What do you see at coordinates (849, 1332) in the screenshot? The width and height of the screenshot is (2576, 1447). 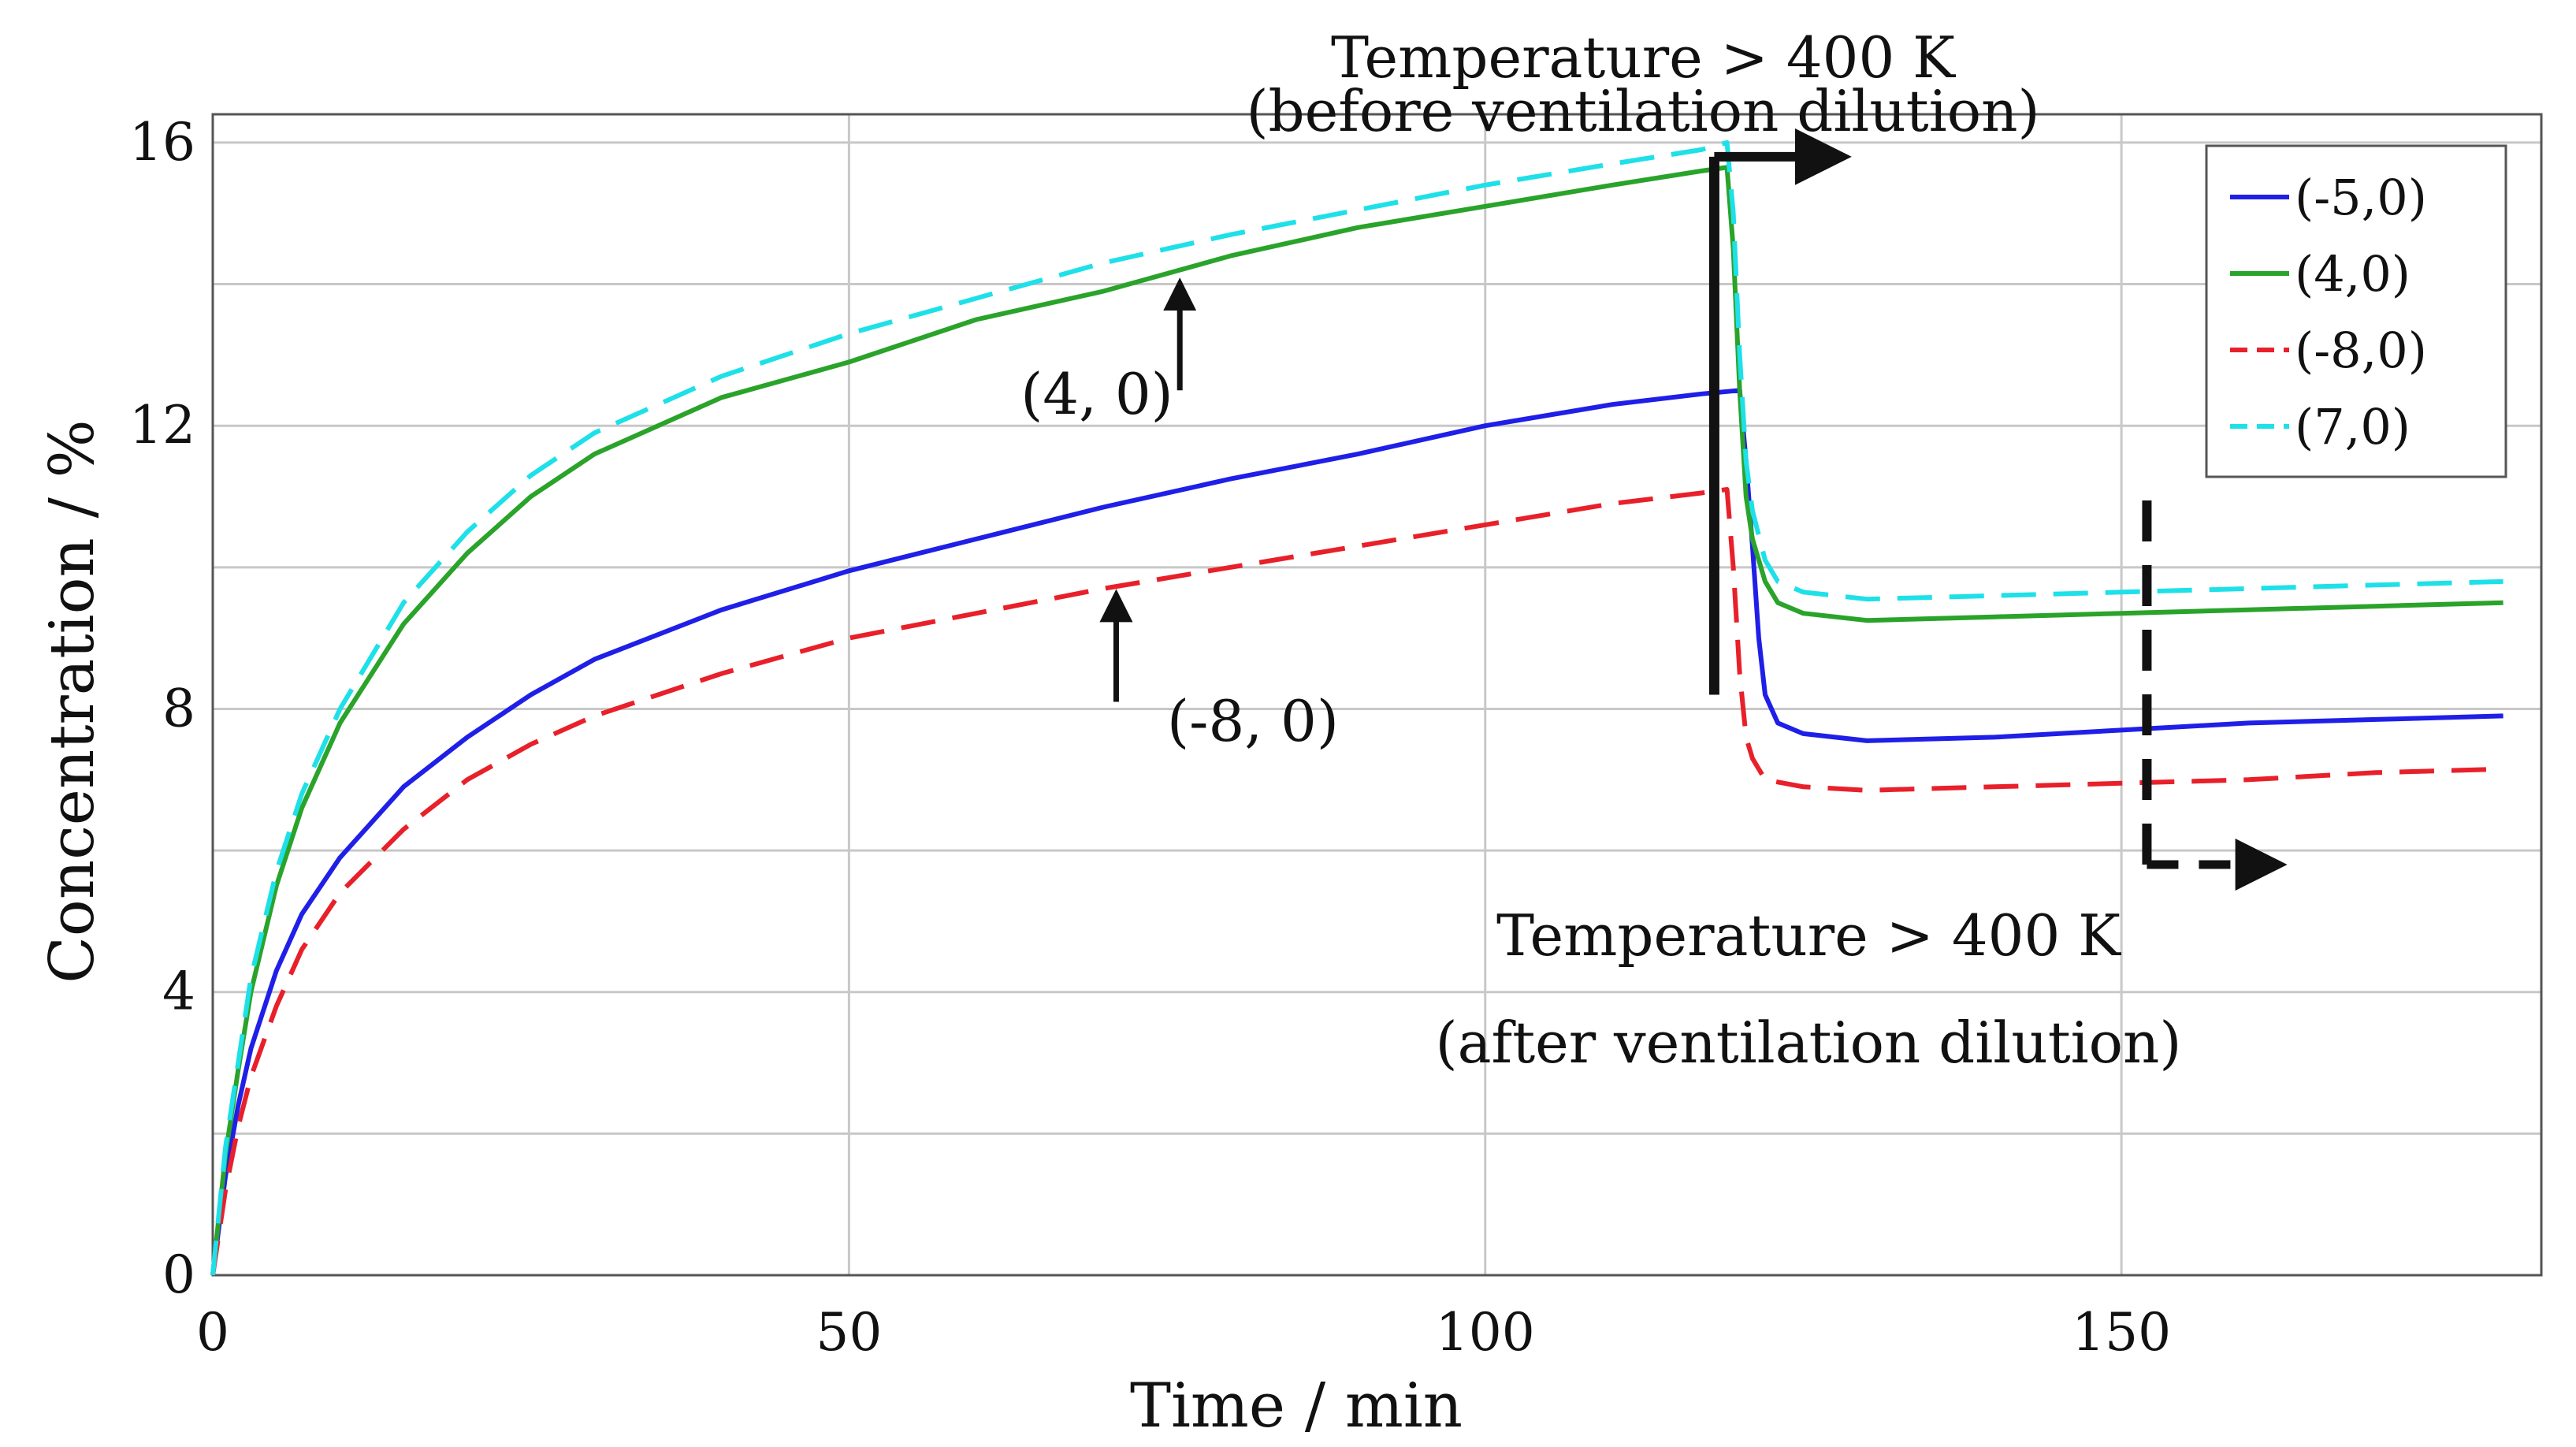 I see `x-tick-label: 50` at bounding box center [849, 1332].